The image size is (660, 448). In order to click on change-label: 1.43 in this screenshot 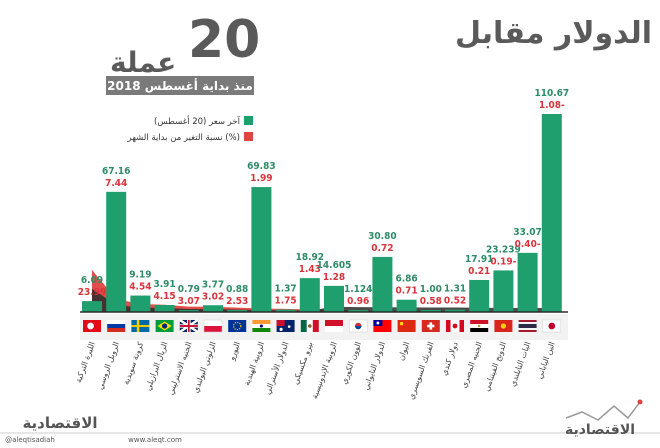, I will do `click(310, 269)`.